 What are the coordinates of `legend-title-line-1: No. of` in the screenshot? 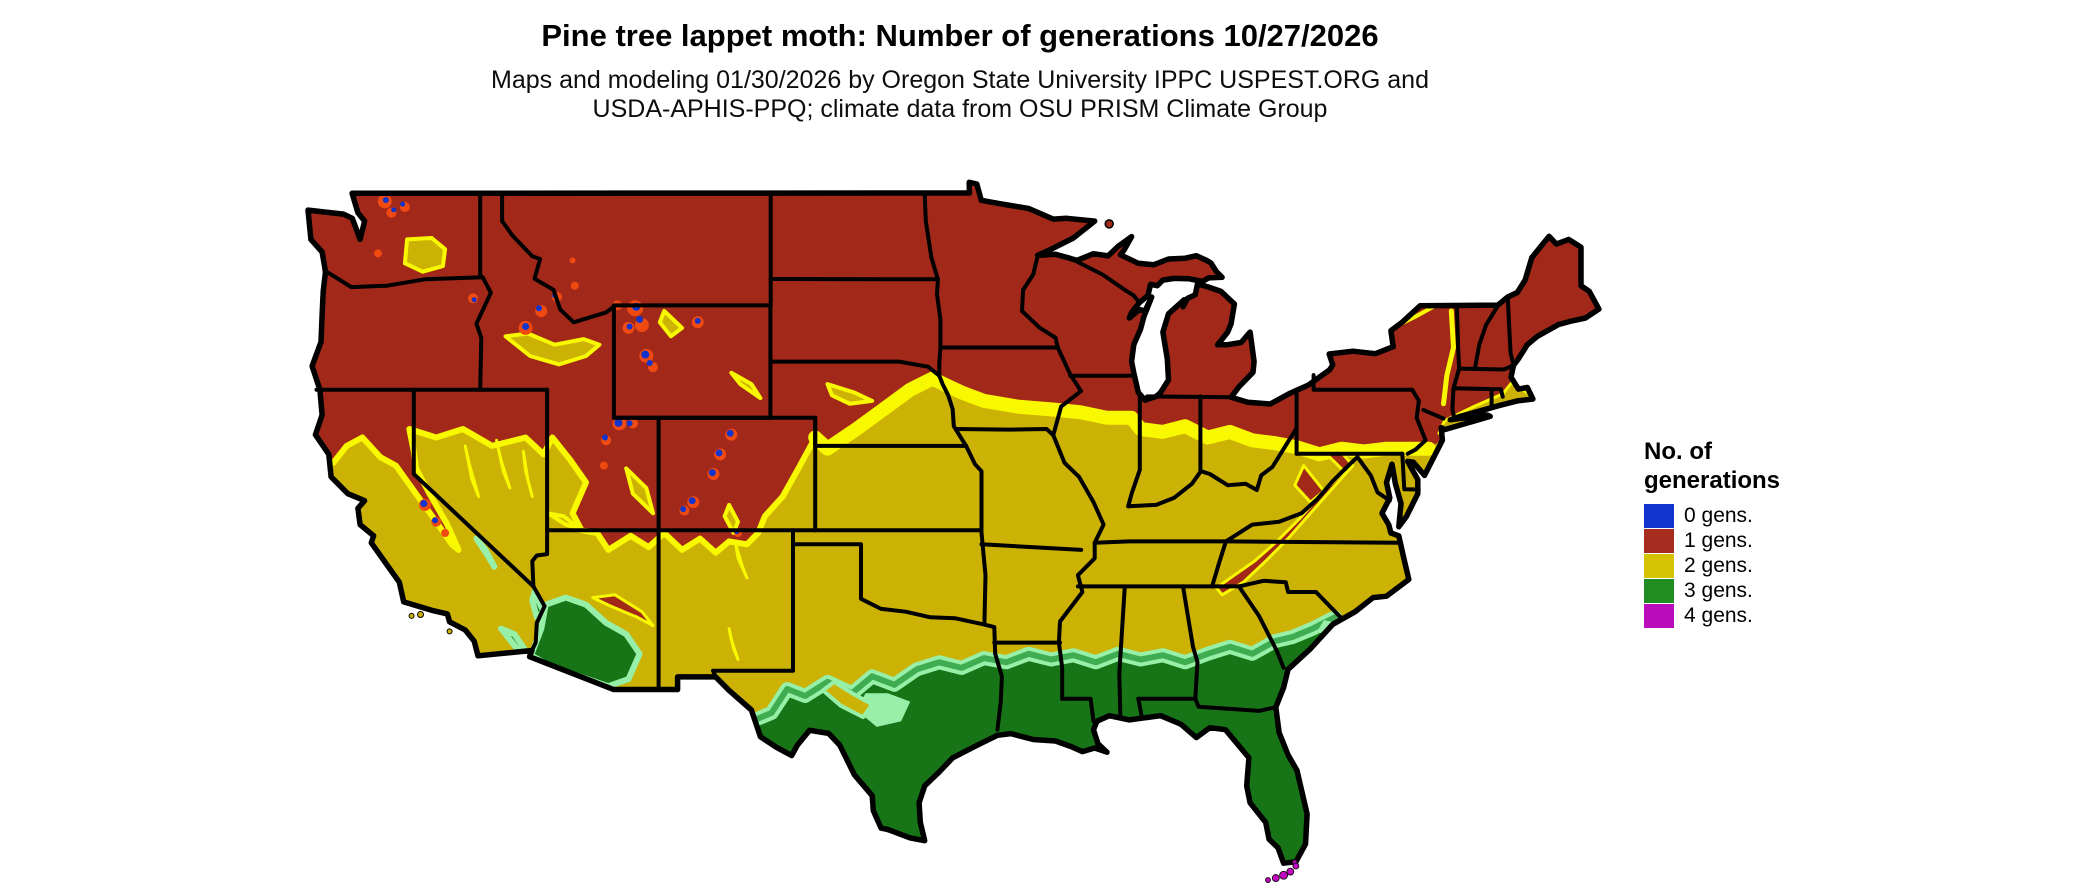 It's located at (1678, 451).